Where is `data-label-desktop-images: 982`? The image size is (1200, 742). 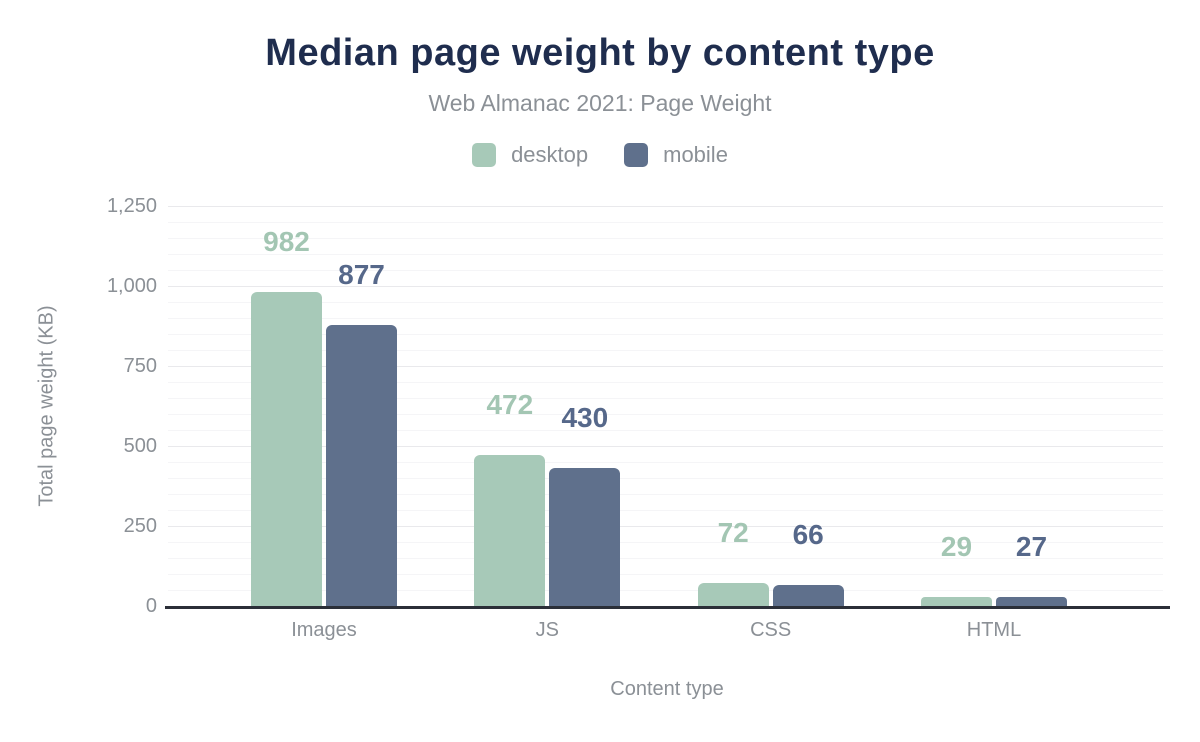
data-label-desktop-images: 982 is located at coordinates (286, 241).